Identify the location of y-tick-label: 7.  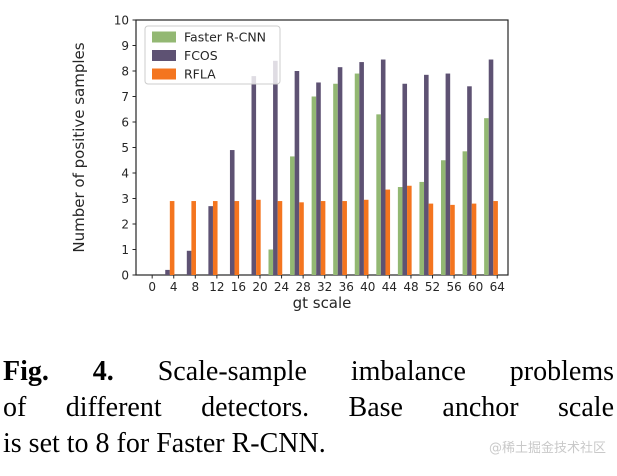
(125, 97).